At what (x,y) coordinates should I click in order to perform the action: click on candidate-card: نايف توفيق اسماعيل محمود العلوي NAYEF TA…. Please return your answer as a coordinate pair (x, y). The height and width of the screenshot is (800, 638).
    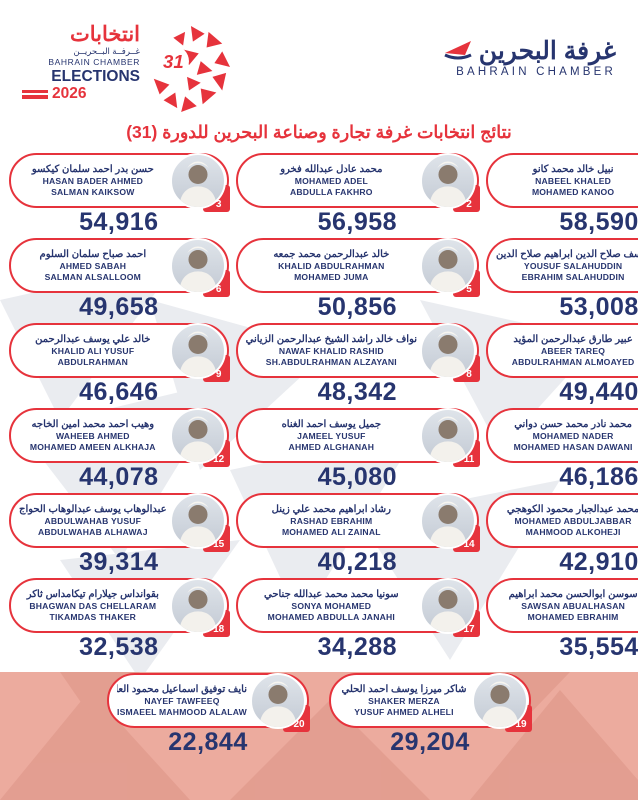
    Looking at the image, I should click on (208, 714).